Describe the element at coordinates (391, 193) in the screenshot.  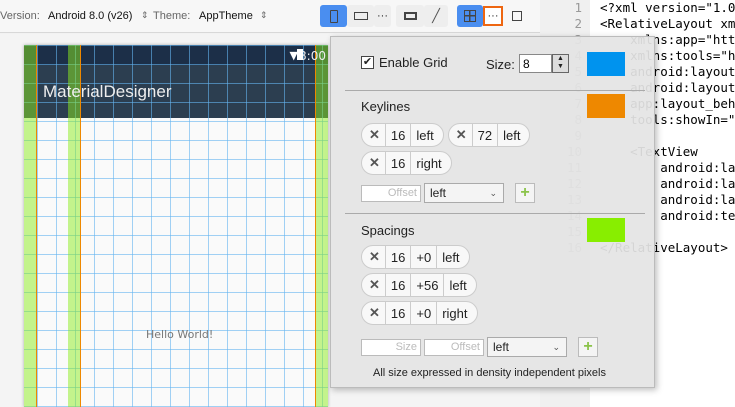
I see `keyline-offset-input: Offset` at that location.